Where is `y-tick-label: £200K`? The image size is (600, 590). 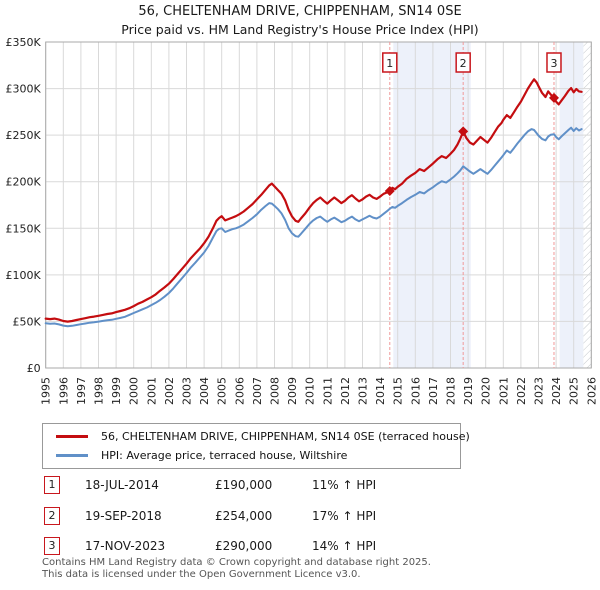
y-tick-label: £200K is located at coordinates (23, 182).